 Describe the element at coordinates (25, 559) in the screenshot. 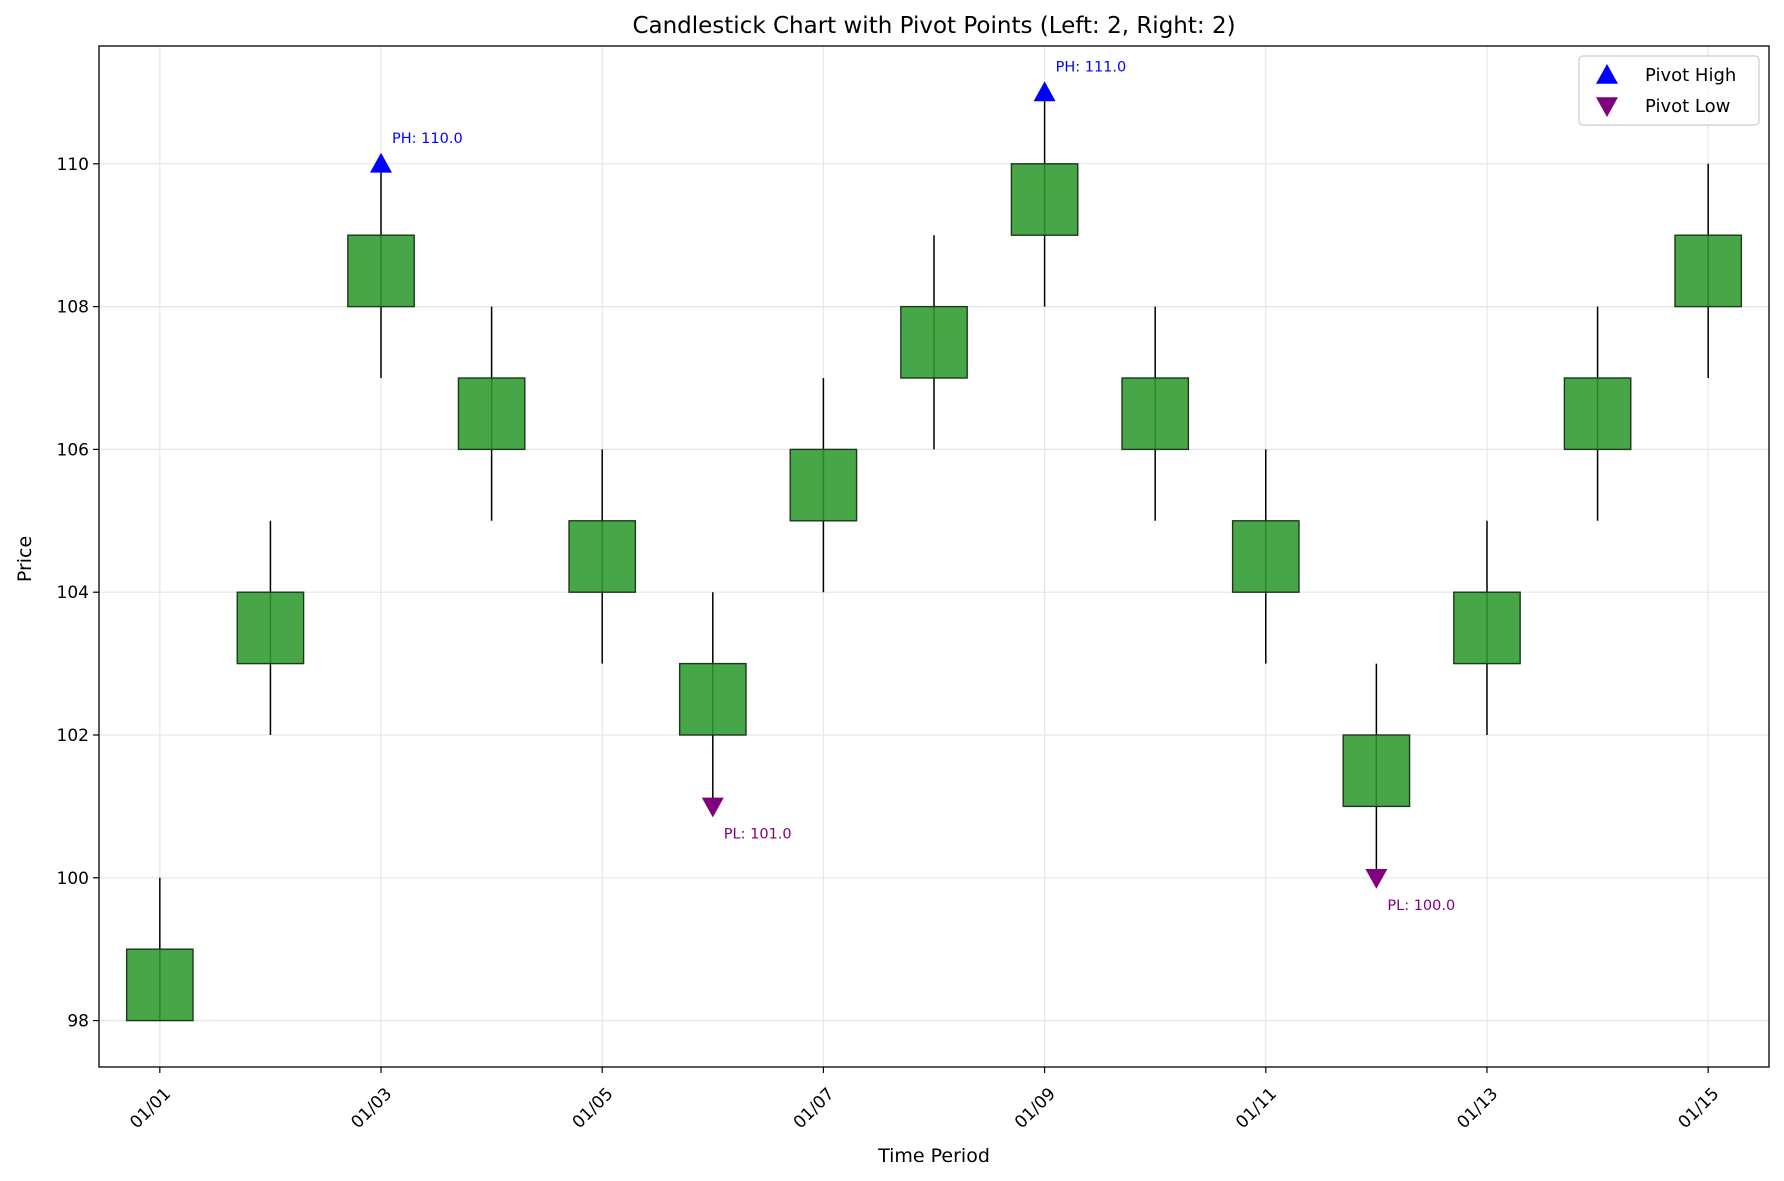

I see `y-axis-label: Price` at that location.